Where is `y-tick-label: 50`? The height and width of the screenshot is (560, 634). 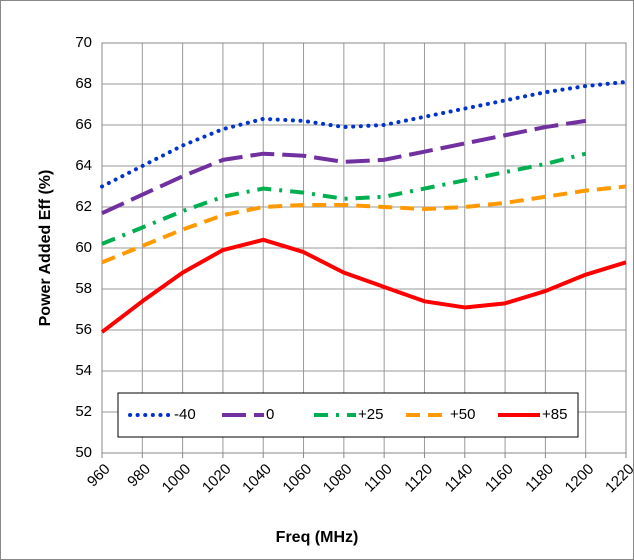
y-tick-label: 50 is located at coordinates (83, 452).